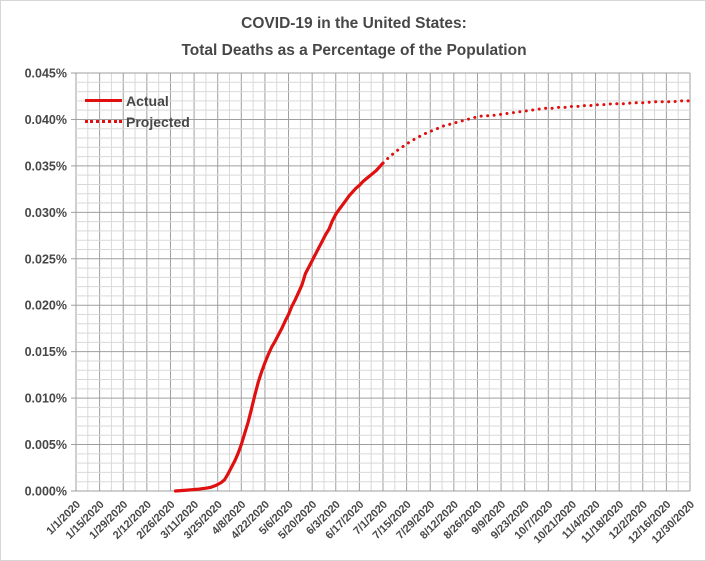 The width and height of the screenshot is (706, 561). Describe the element at coordinates (46, 399) in the screenshot. I see `y-tick-label: 0.010%` at that location.